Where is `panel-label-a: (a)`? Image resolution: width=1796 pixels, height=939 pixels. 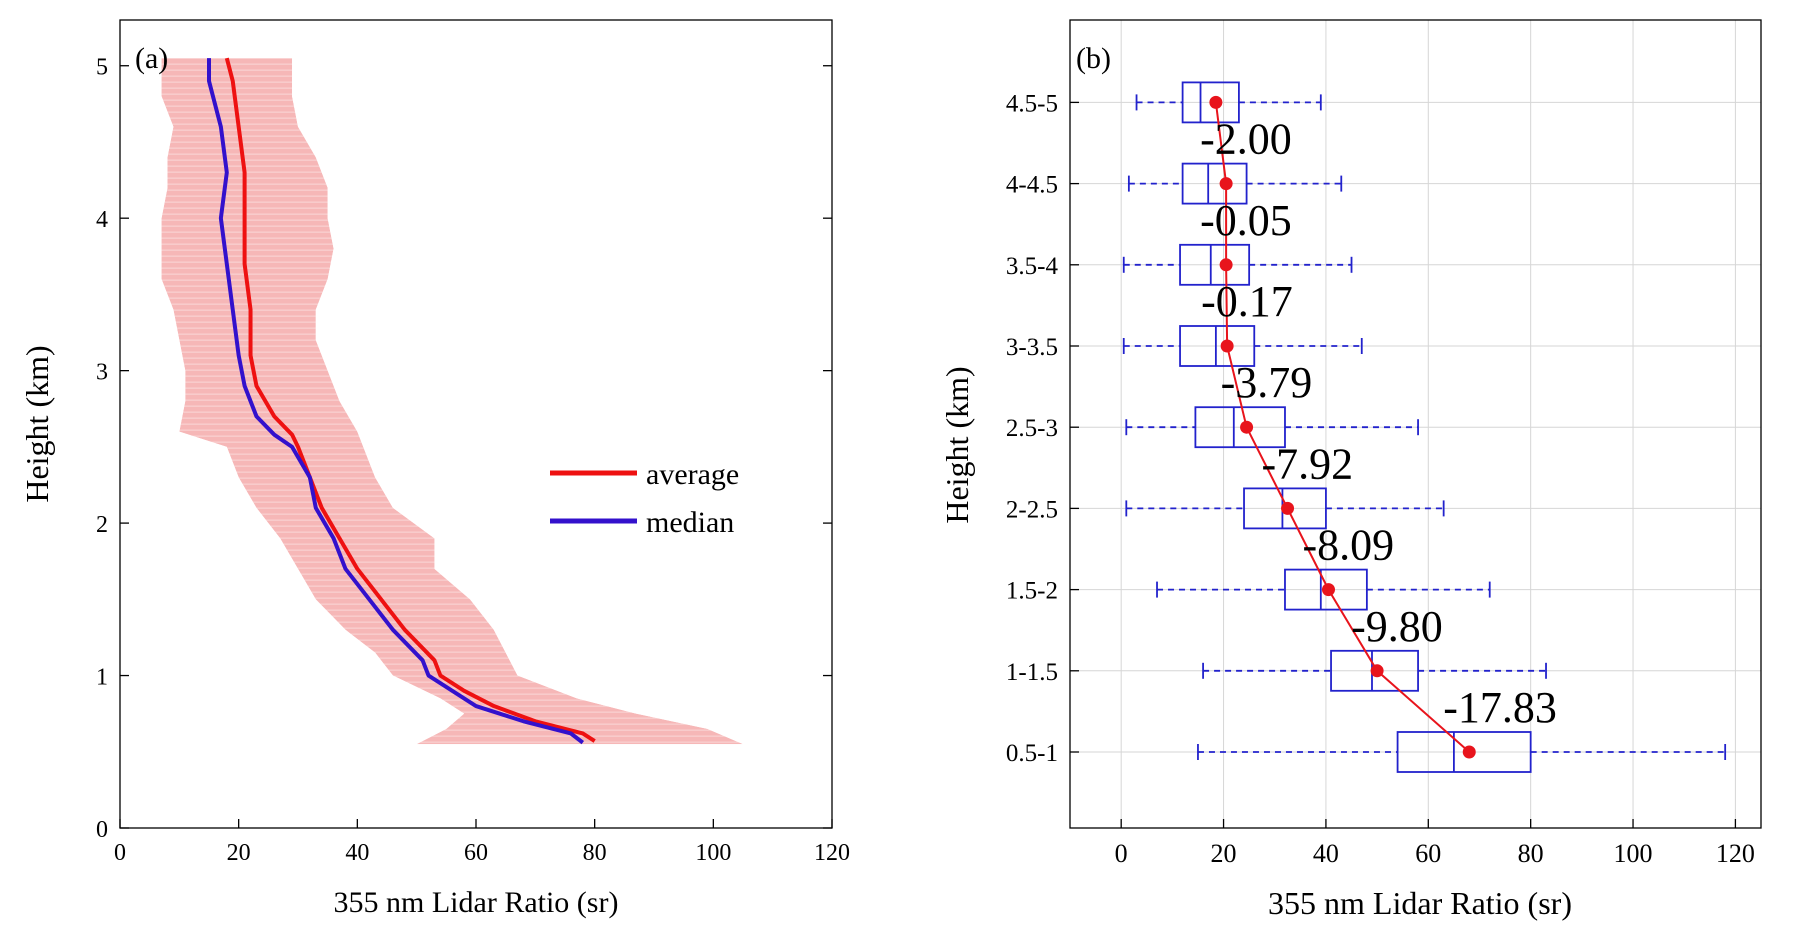
panel-label-a: (a) is located at coordinates (151, 58).